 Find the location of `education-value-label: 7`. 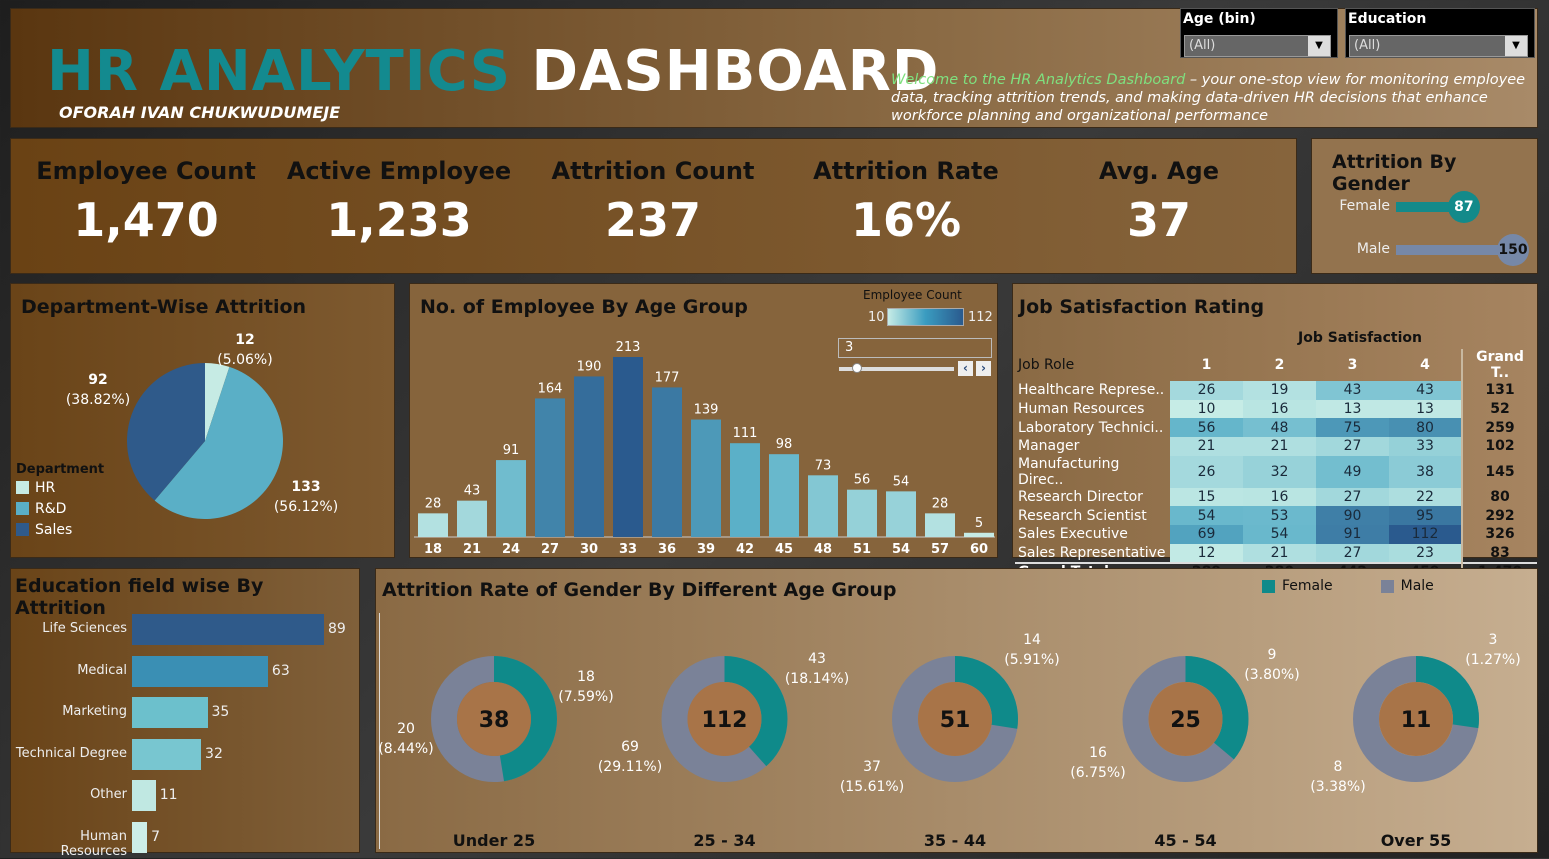

education-value-label: 7 is located at coordinates (156, 836).